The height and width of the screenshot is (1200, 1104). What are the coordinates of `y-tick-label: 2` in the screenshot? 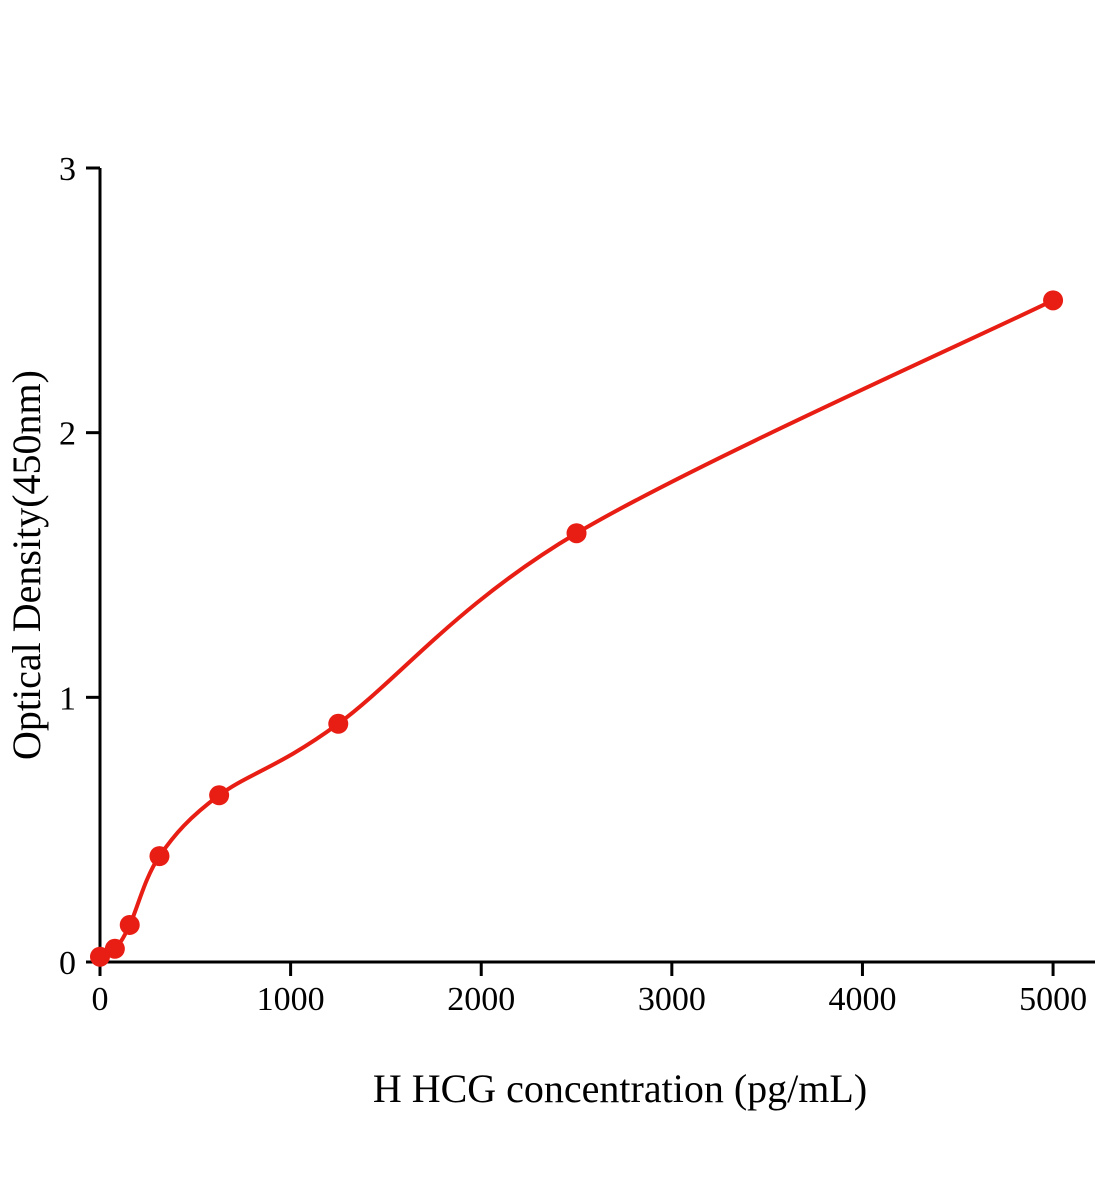 It's located at (67, 434).